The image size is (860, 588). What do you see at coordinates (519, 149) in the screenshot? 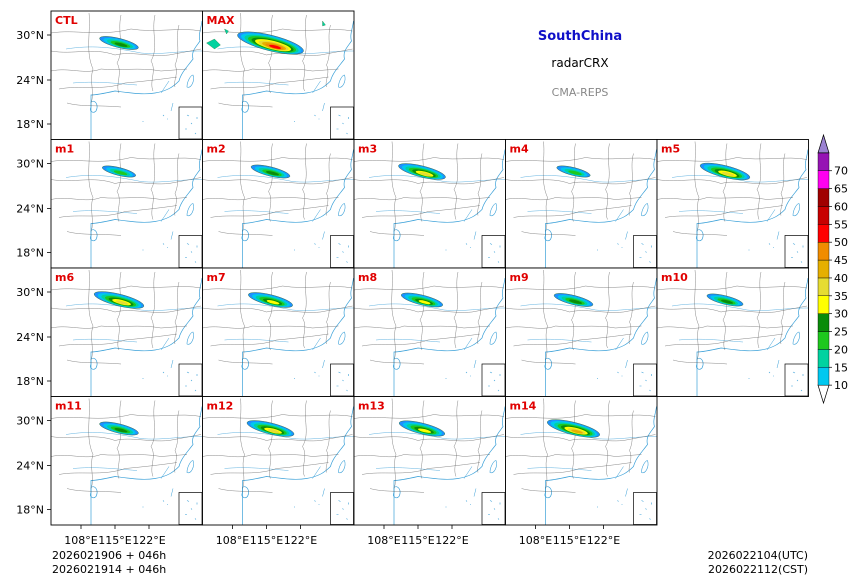
I see `panel-label-m4: m4` at bounding box center [519, 149].